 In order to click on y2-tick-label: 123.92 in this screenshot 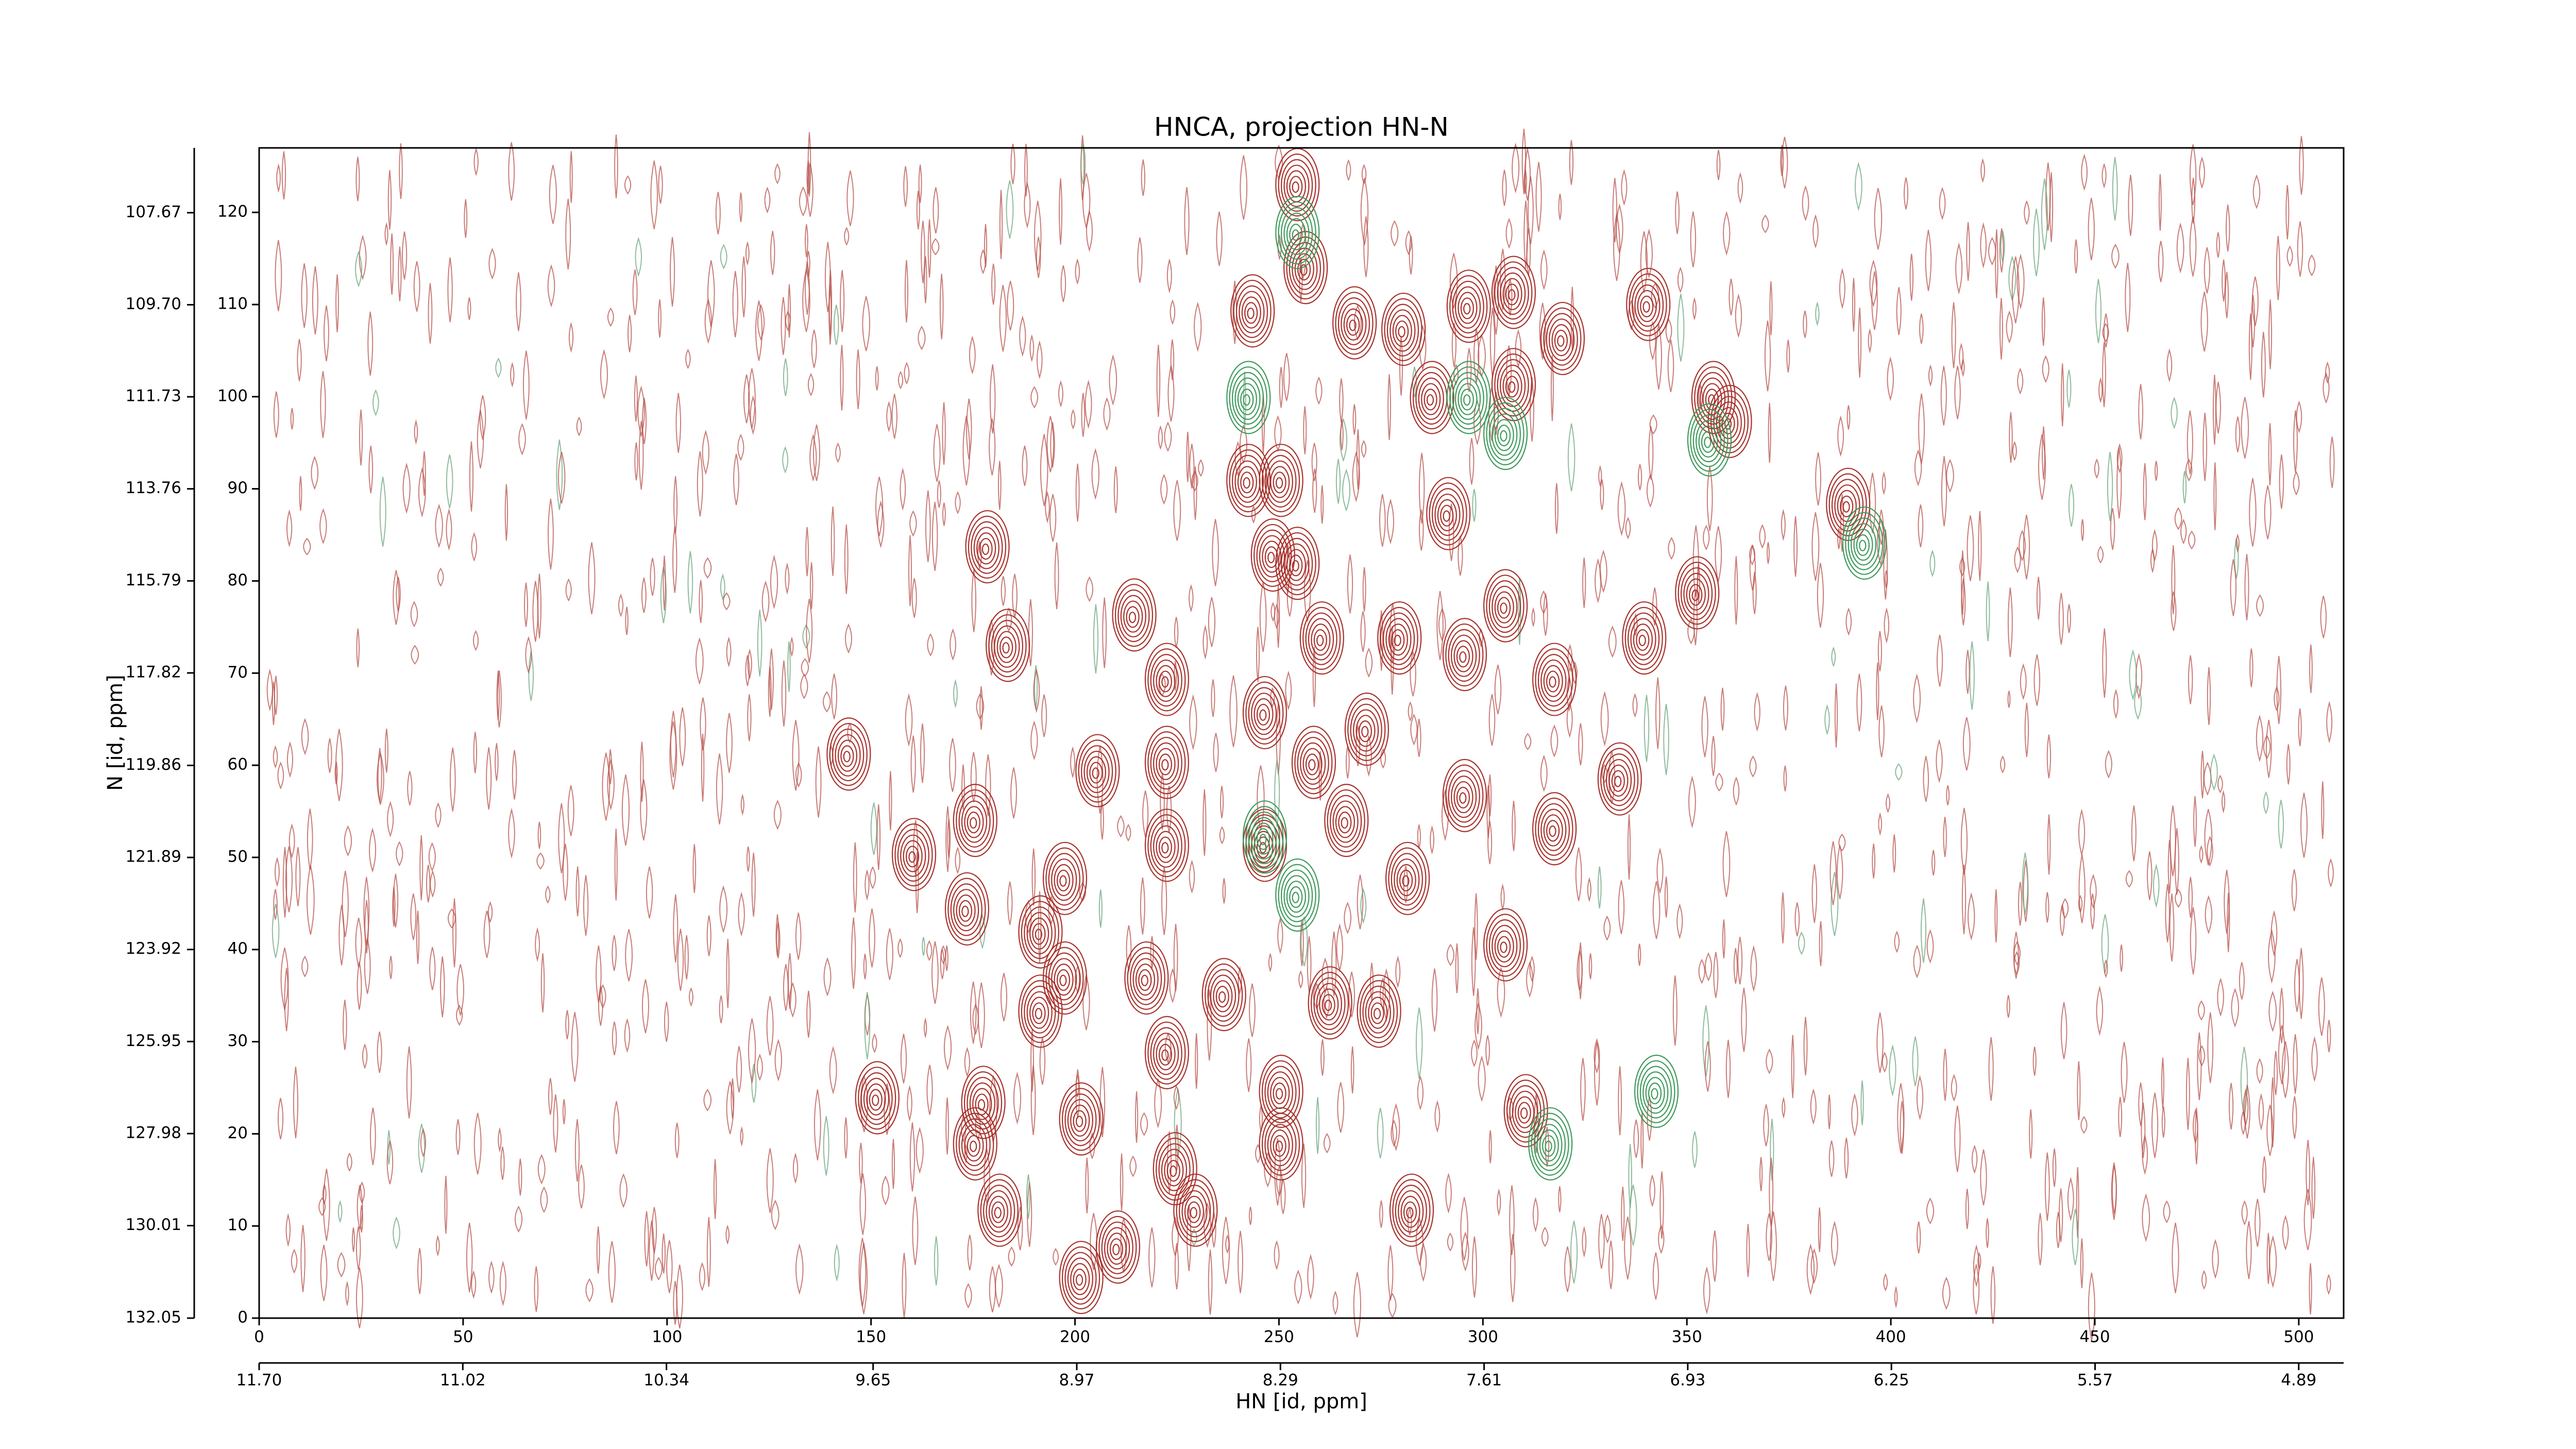, I will do `click(153, 948)`.